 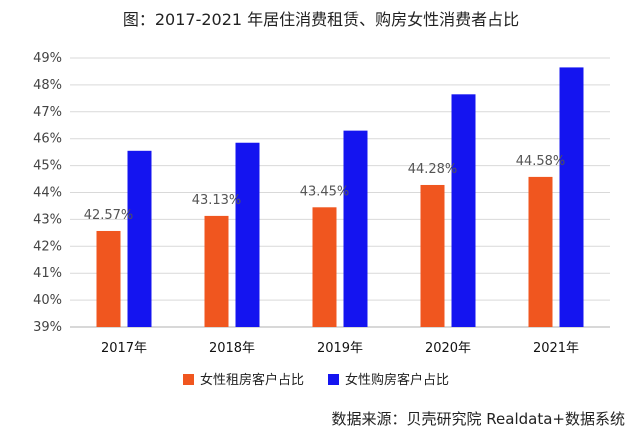 I want to click on data-label: 42.57%, so click(x=109, y=215).